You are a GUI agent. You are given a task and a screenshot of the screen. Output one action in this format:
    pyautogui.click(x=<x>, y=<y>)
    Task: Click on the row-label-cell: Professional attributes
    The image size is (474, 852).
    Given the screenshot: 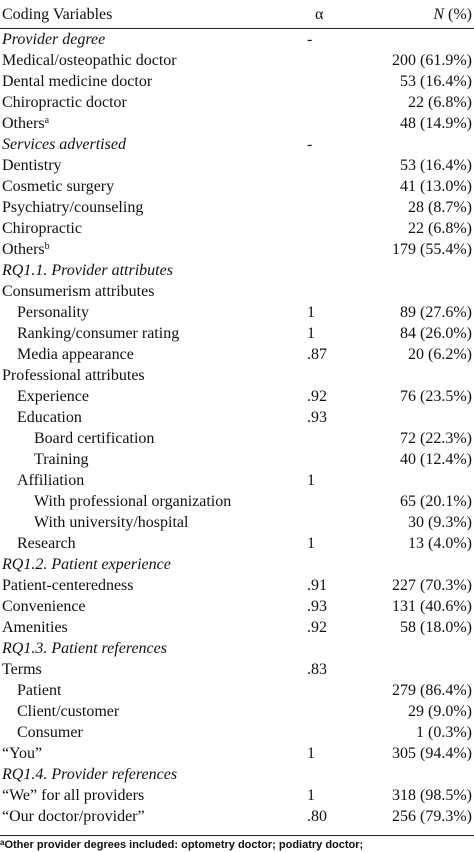 What is the action you would take?
    pyautogui.click(x=152, y=375)
    